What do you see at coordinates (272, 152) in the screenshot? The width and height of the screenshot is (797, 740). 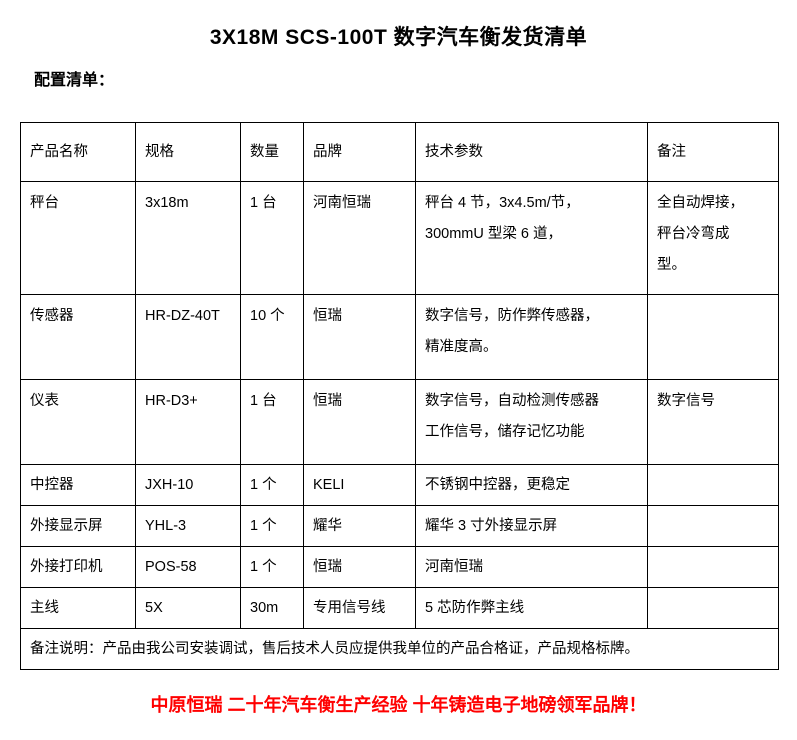 I see `column-header-qty: 数量` at bounding box center [272, 152].